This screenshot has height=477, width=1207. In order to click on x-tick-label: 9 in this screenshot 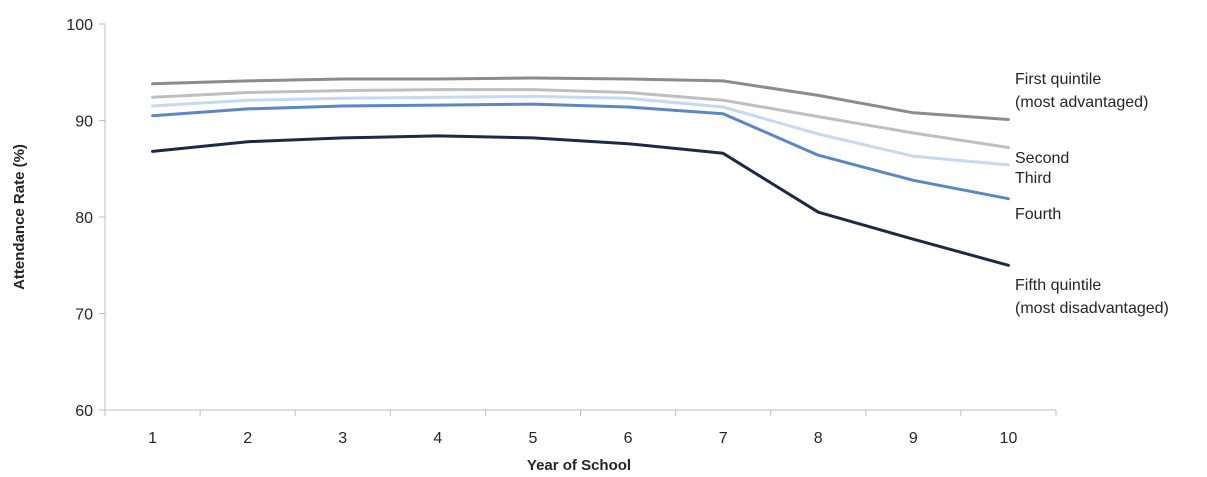, I will do `click(913, 438)`.